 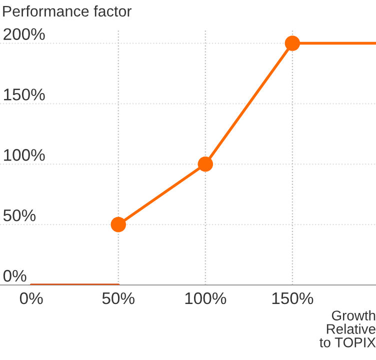 What do you see at coordinates (24, 155) in the screenshot?
I see `y-tick-label: 100%` at bounding box center [24, 155].